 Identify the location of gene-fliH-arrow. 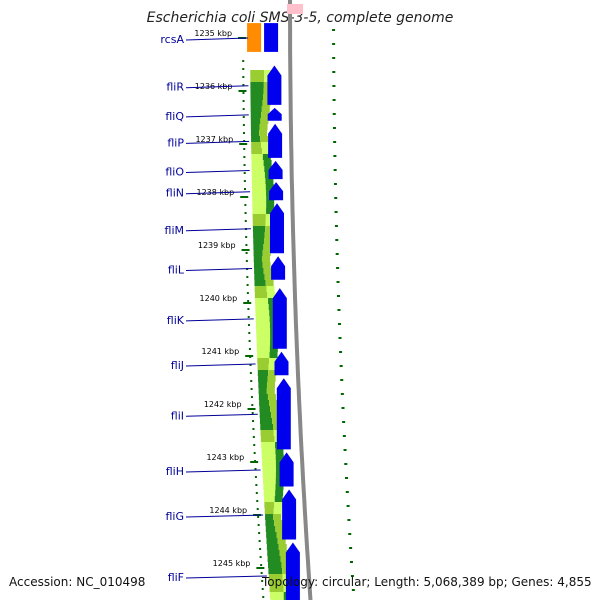
(286, 469).